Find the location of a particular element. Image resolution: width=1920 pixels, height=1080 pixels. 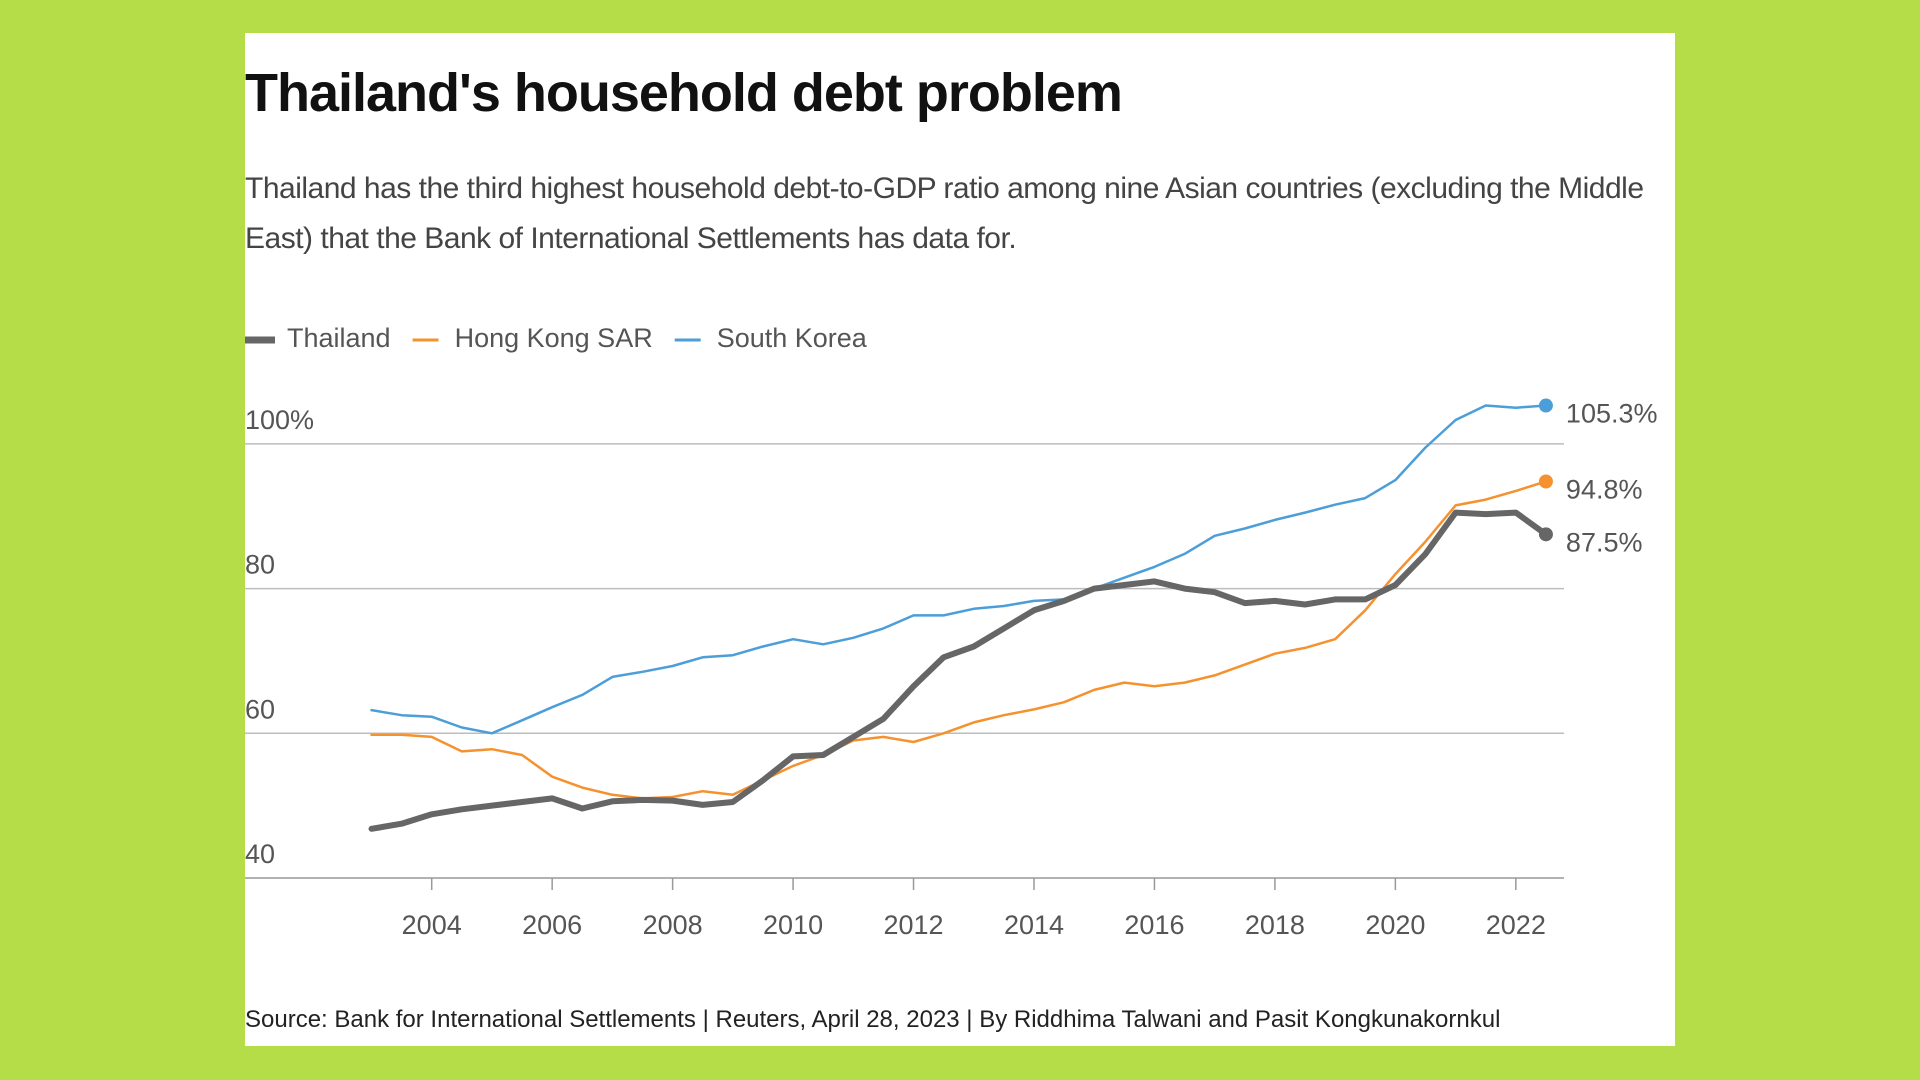

x-tick-label: 2014 is located at coordinates (1034, 925).